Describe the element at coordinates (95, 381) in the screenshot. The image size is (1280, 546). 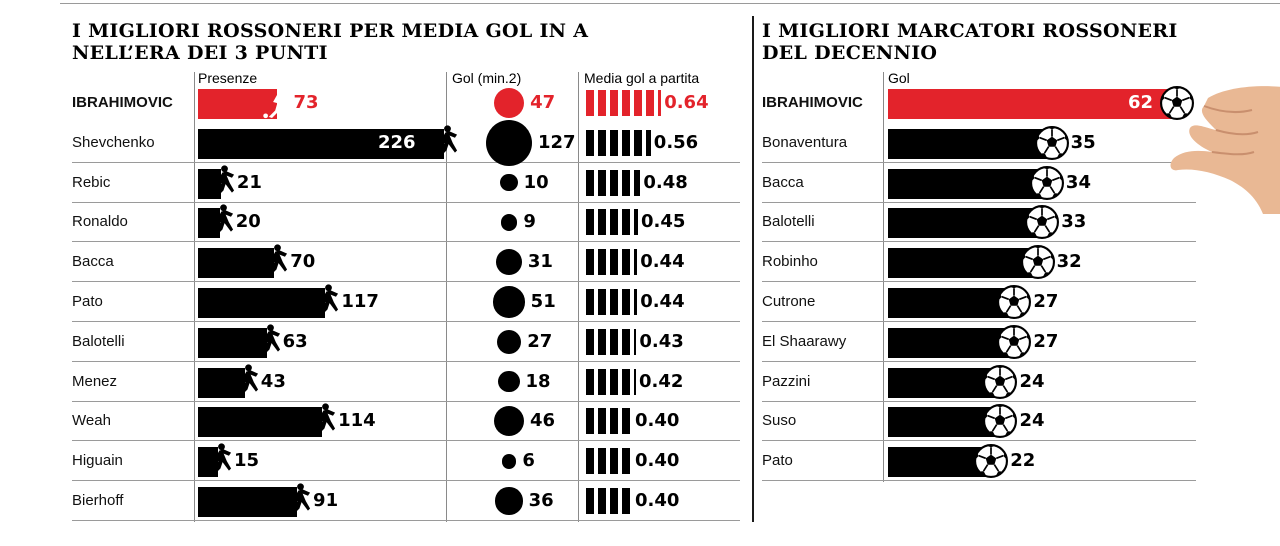
I see `player-name: Menez` at that location.